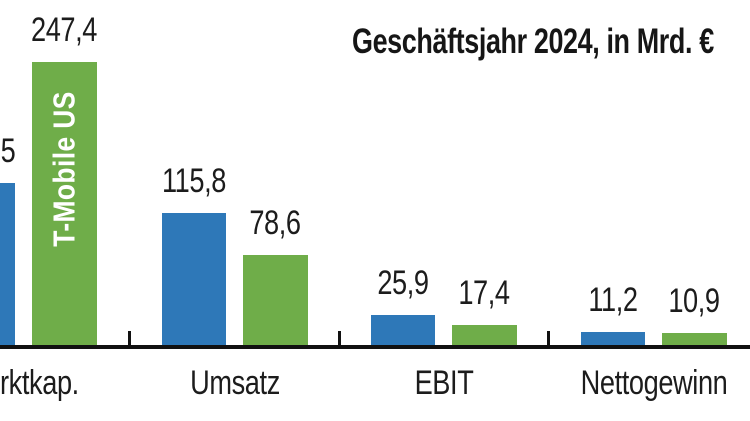 The height and width of the screenshot is (421, 750). What do you see at coordinates (653, 383) in the screenshot?
I see `category-label-nettogewinn: Nettogewinn` at bounding box center [653, 383].